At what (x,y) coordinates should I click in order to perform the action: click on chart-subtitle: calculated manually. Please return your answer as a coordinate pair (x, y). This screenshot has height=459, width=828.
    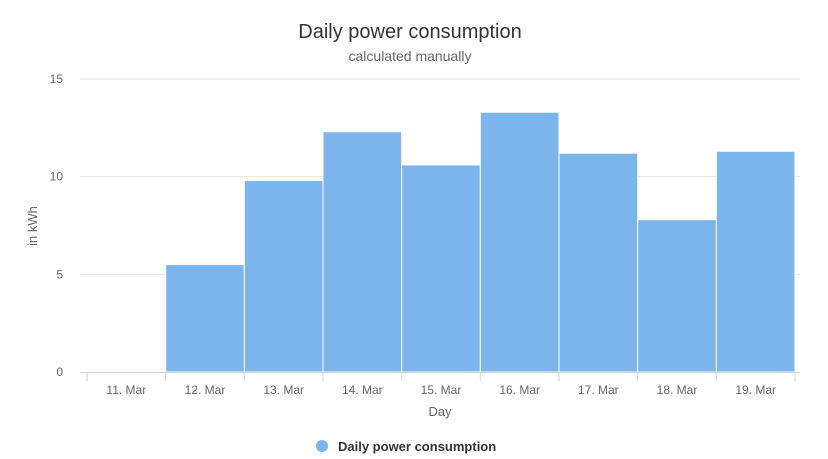
    Looking at the image, I should click on (410, 56).